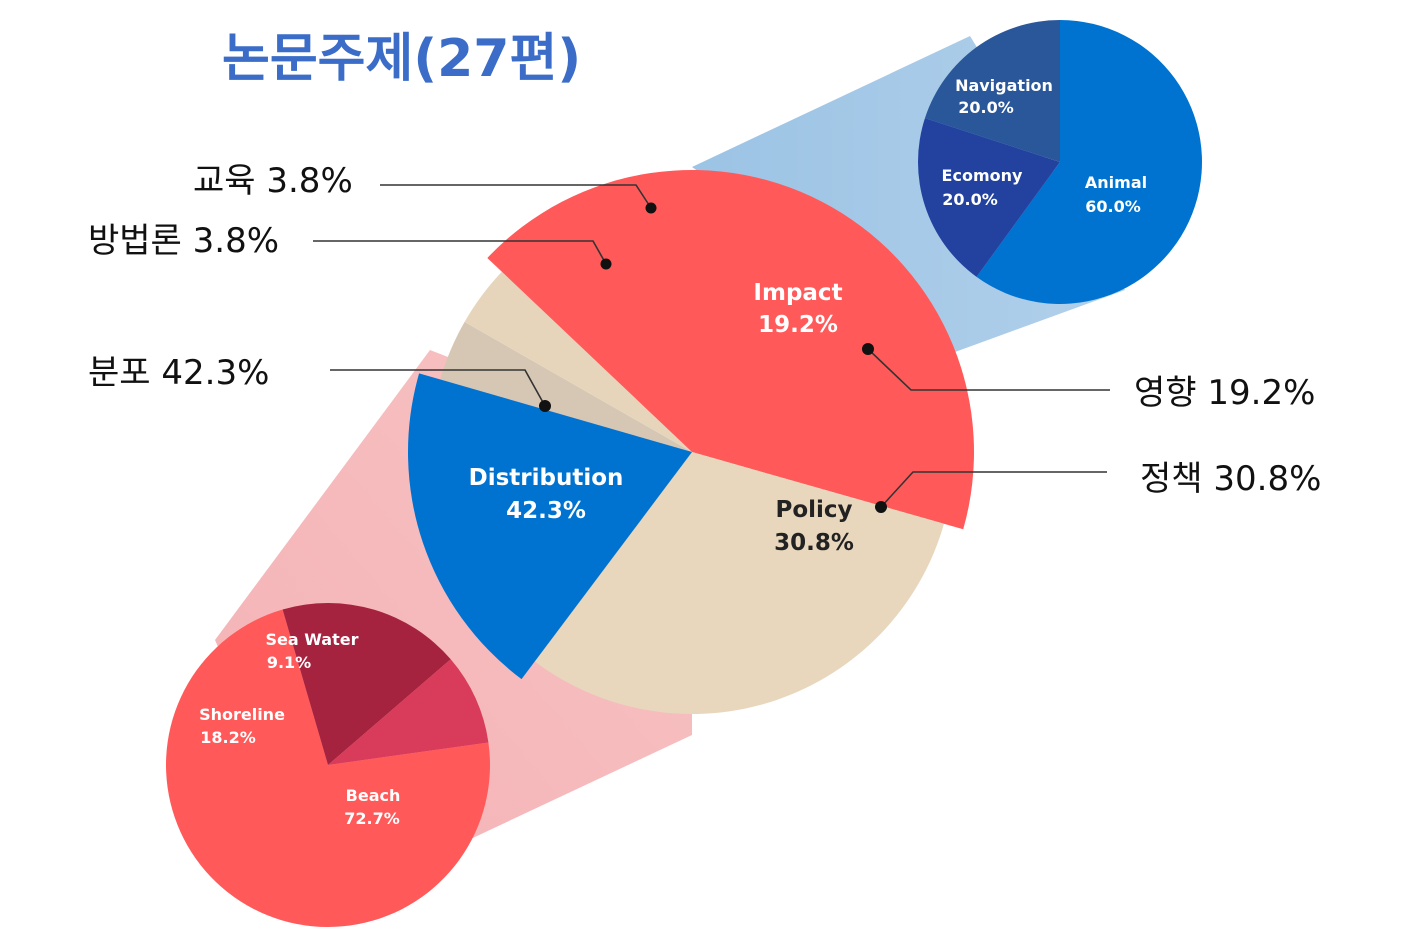  I want to click on shoreline-label: Shoreline, so click(242, 714).